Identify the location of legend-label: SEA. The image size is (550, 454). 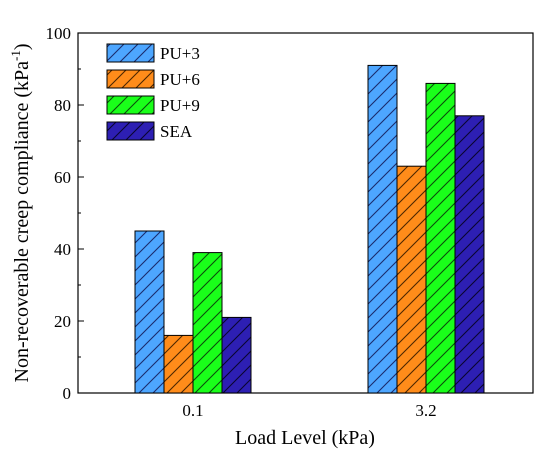
(176, 131).